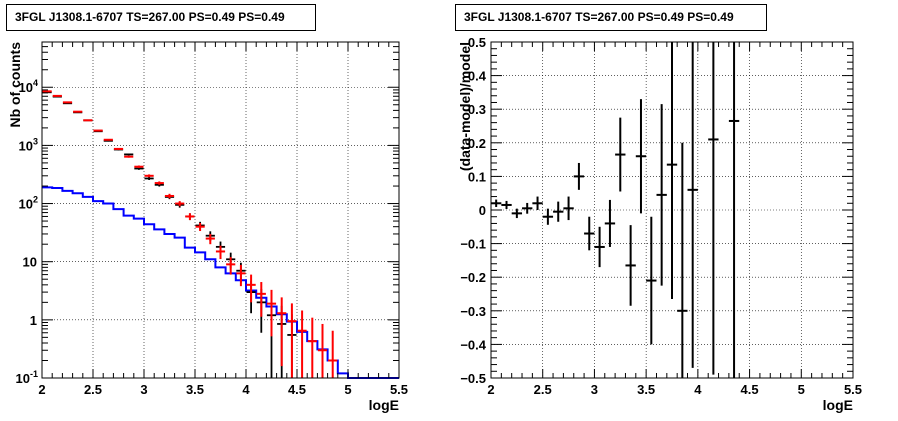 This screenshot has width=898, height=421. Describe the element at coordinates (41, 389) in the screenshot. I see `left-x-tick-label: 2` at that location.